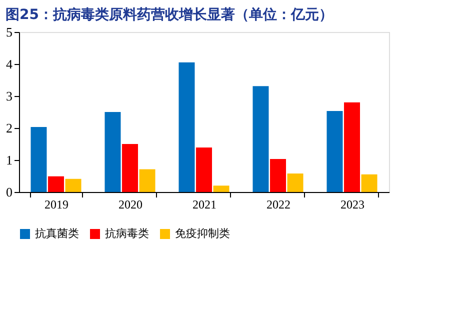 The height and width of the screenshot is (323, 452). Describe the element at coordinates (9, 192) in the screenshot. I see `y-tick-label: 0` at that location.